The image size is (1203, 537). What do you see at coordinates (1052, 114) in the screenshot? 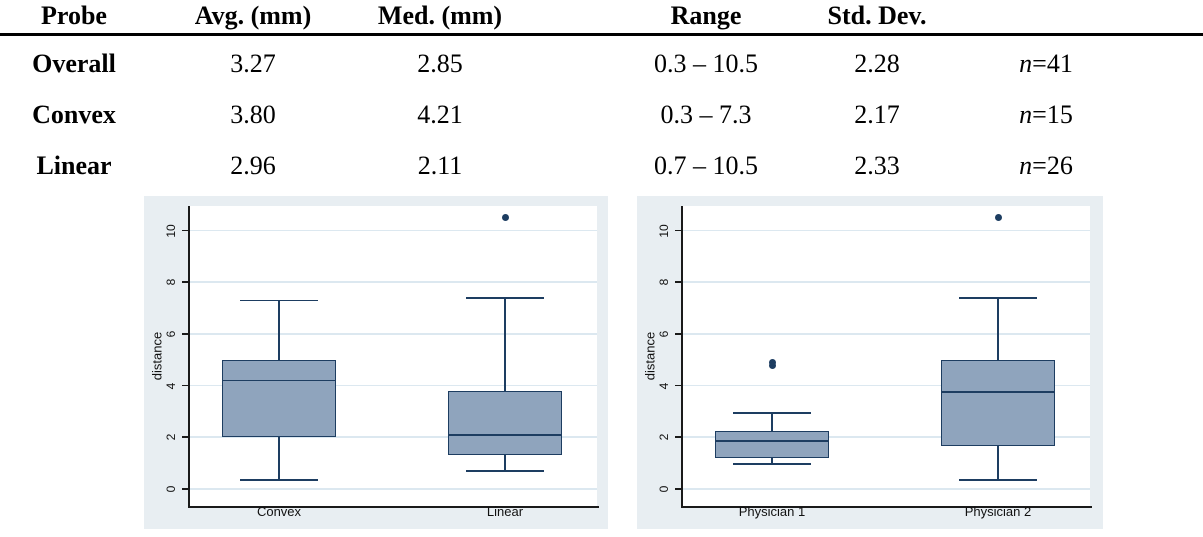
I see `n-value: =15` at bounding box center [1052, 114].